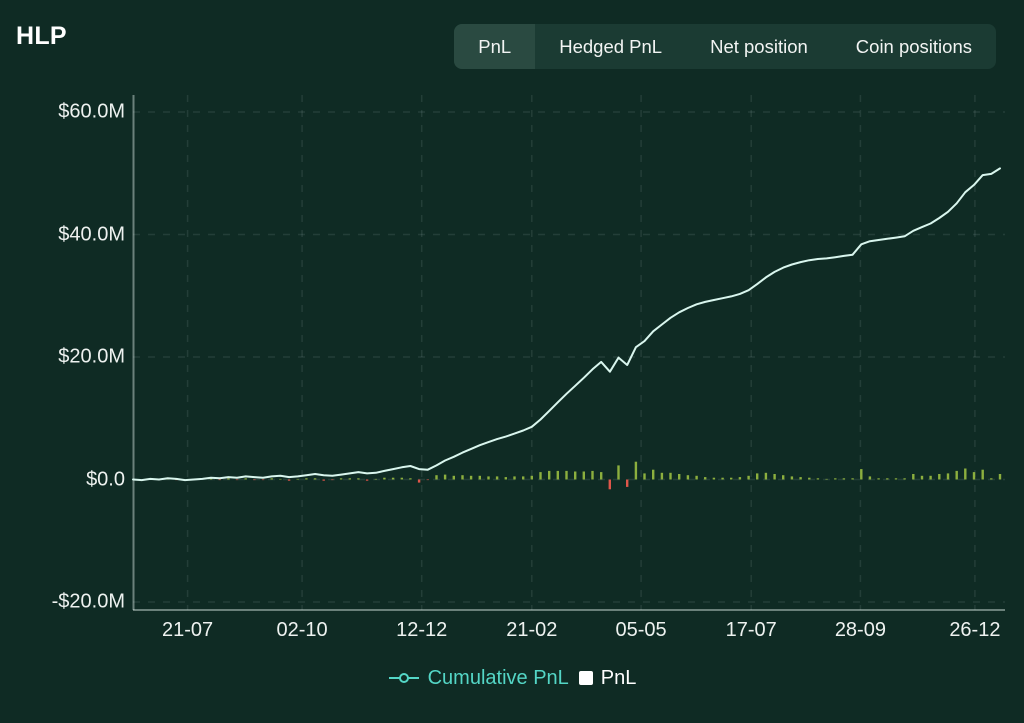  I want to click on x-axis-label: 05-05, so click(641, 630).